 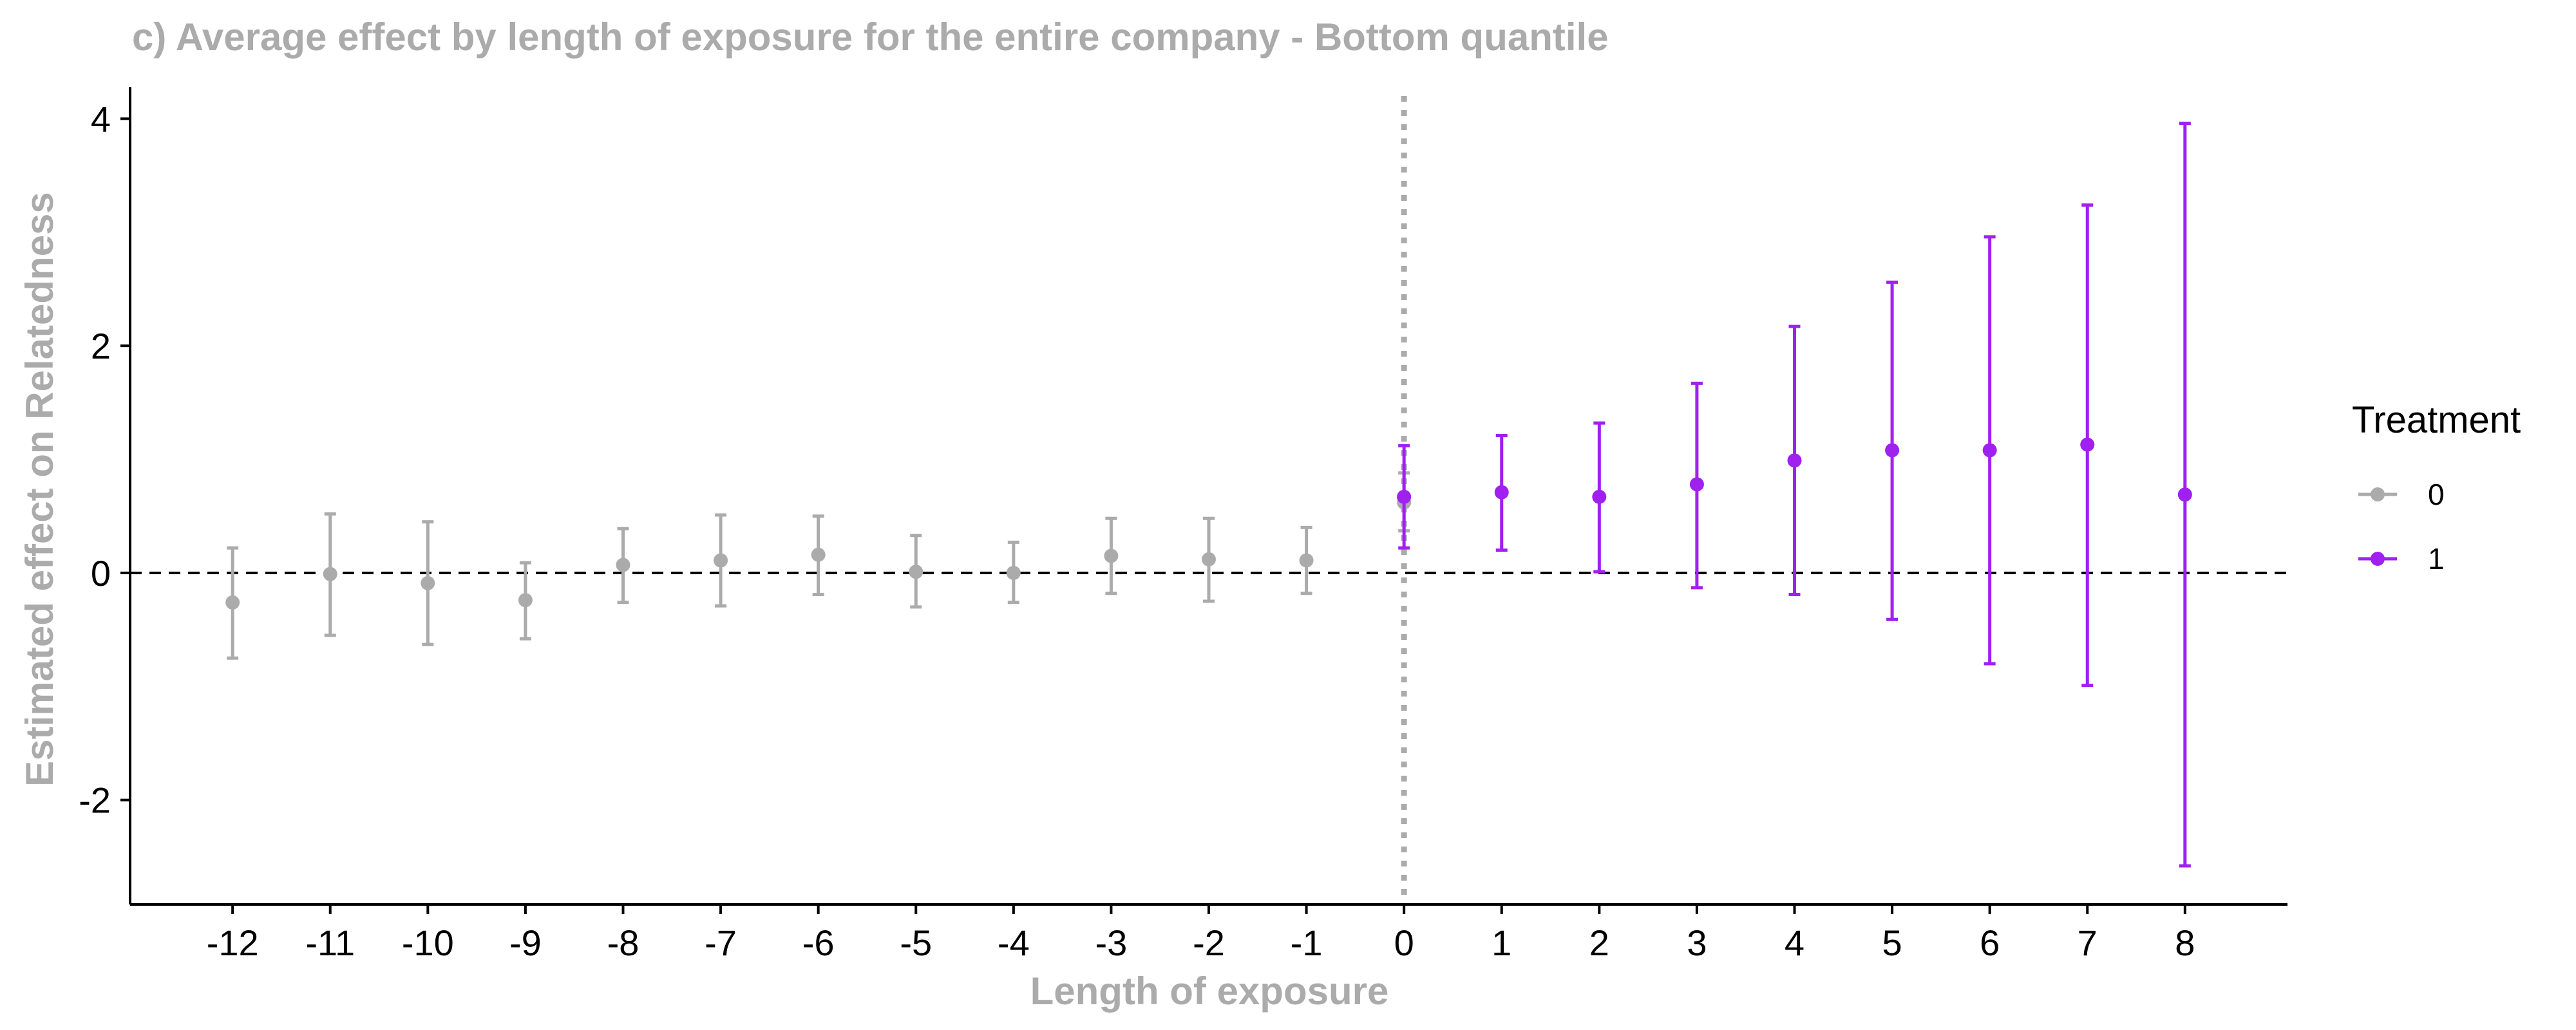 I want to click on x-tick-label: 3, so click(x=1697, y=943).